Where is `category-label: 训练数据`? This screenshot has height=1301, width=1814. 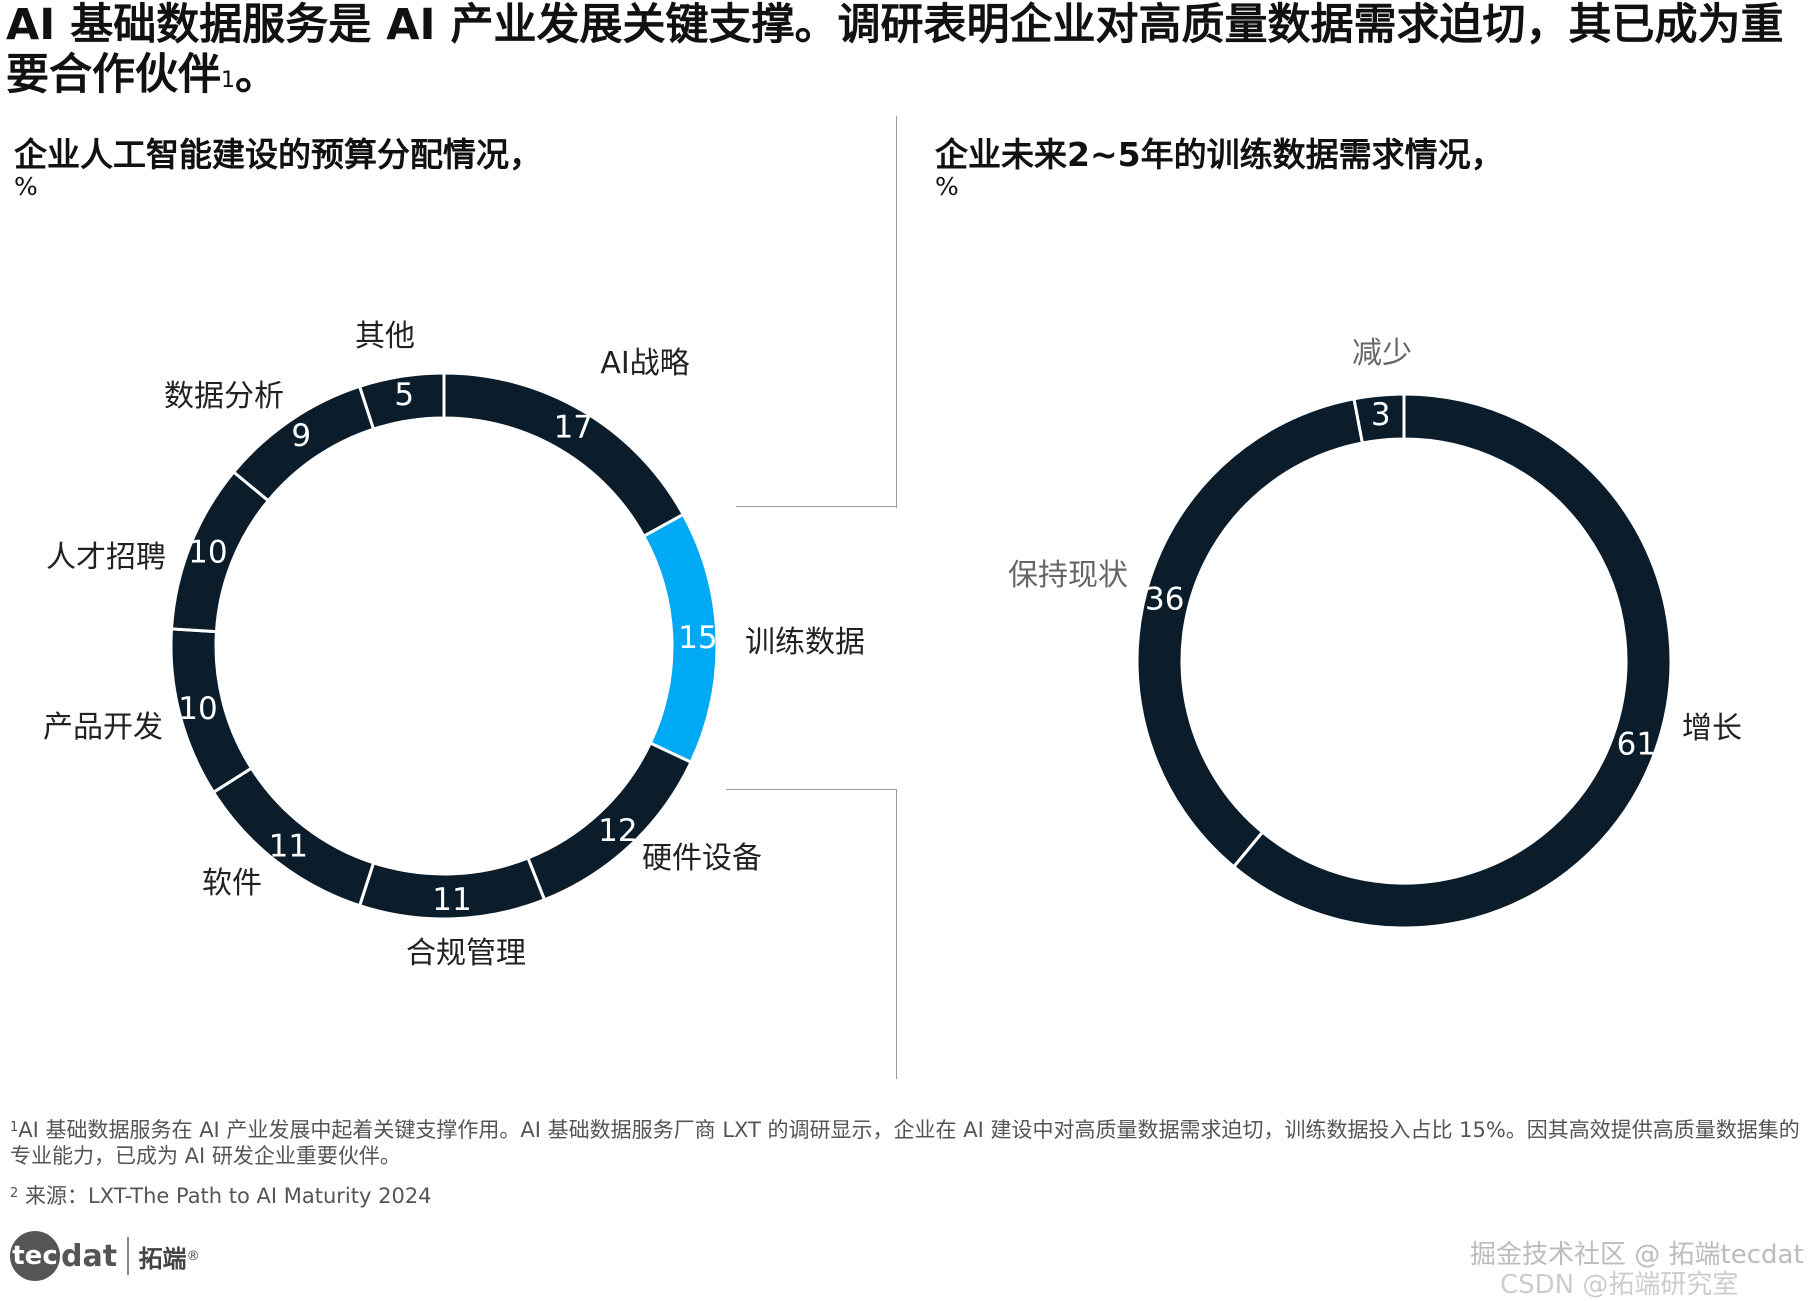 category-label: 训练数据 is located at coordinates (805, 642).